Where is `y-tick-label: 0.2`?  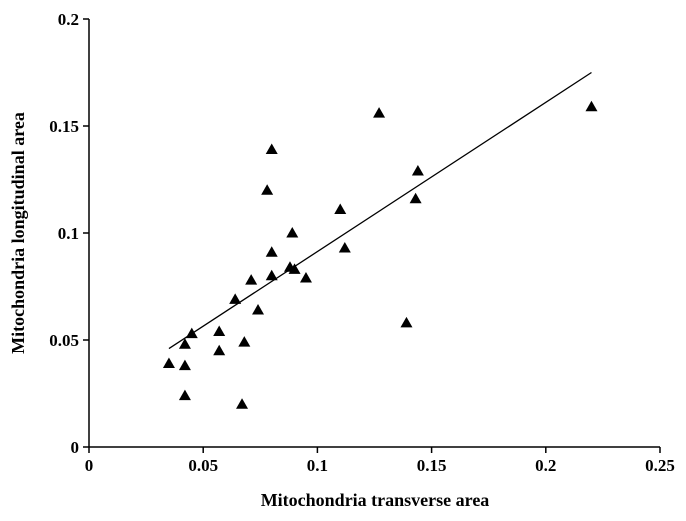
y-tick-label: 0.2 is located at coordinates (68, 19).